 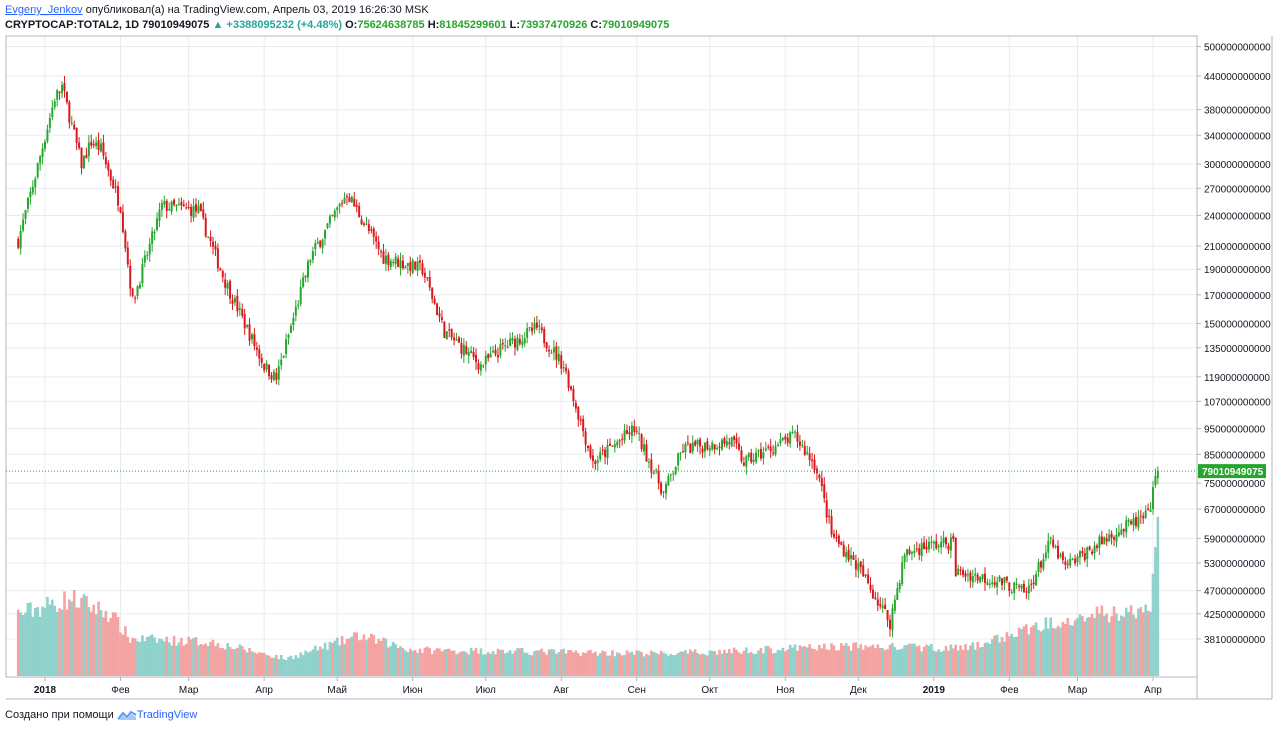 What do you see at coordinates (167, 715) in the screenshot?
I see `footer-brand: TradingView` at bounding box center [167, 715].